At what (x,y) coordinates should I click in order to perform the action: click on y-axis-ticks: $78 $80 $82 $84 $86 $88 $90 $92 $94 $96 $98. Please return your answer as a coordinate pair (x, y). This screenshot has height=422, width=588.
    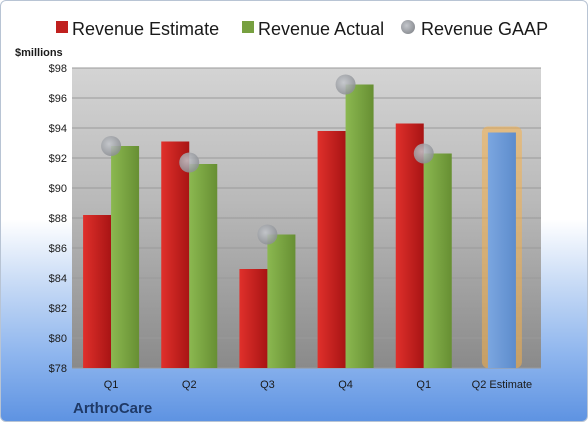
    Looking at the image, I should click on (58, 219).